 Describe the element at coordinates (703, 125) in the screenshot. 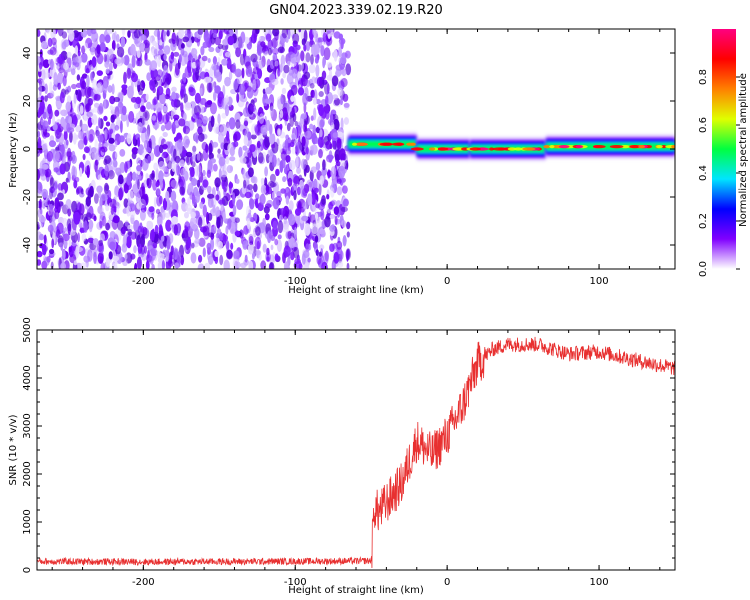

I see `colorbar-tick-label: 0.6` at that location.